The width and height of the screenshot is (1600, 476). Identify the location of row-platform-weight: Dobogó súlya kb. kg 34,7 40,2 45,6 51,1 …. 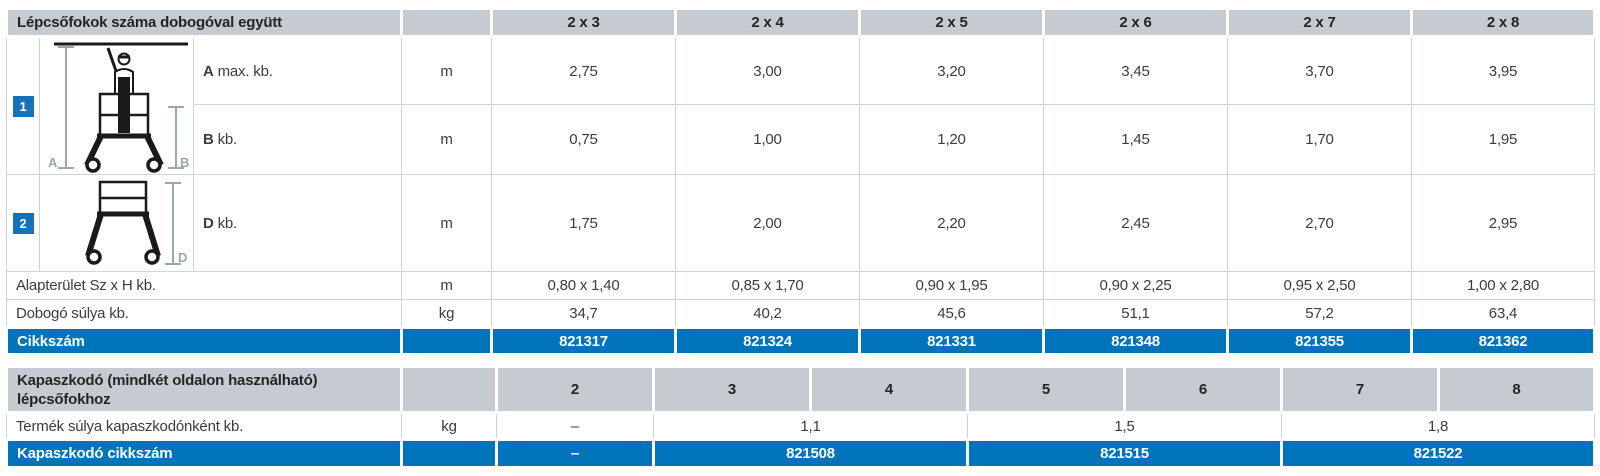
(800, 313).